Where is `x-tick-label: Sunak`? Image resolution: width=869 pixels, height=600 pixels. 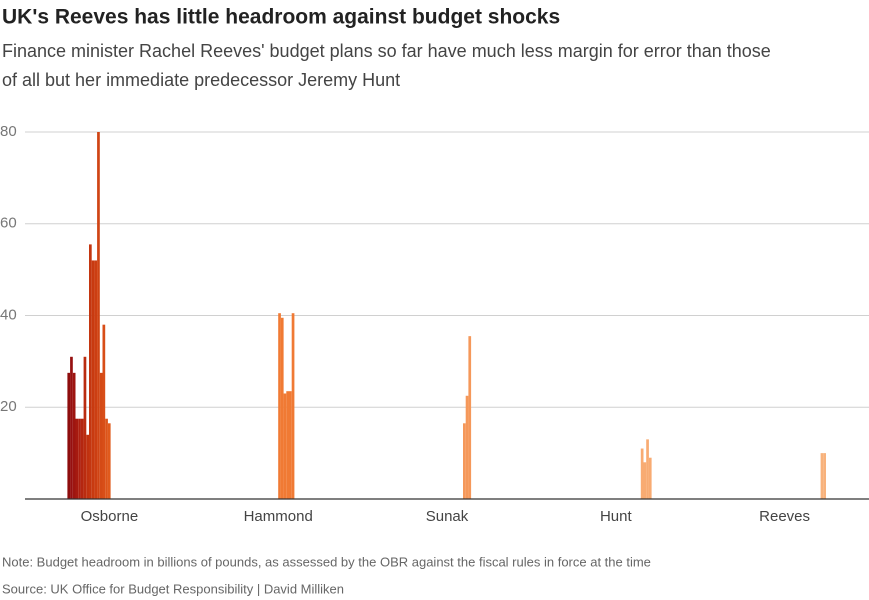 x-tick-label: Sunak is located at coordinates (447, 516).